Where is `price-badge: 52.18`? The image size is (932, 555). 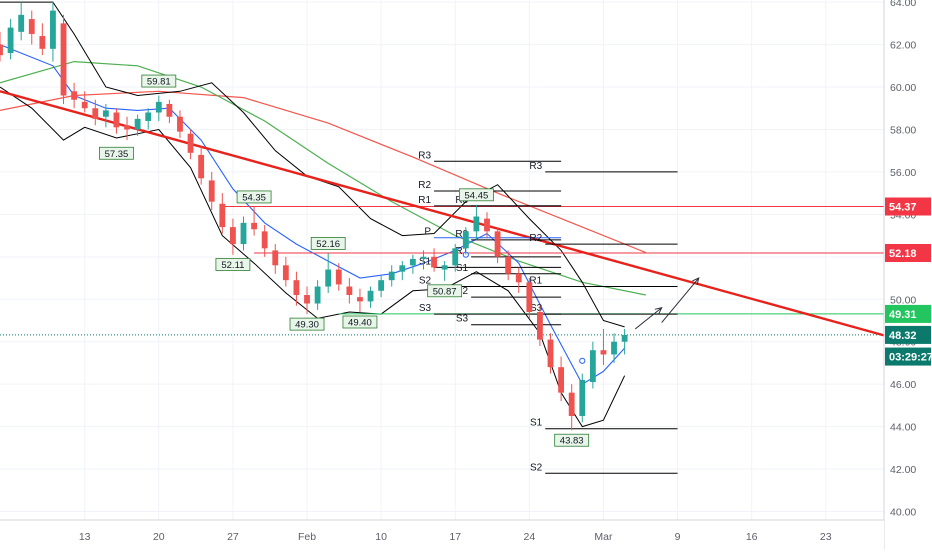
price-badge: 52.18 is located at coordinates (908, 252).